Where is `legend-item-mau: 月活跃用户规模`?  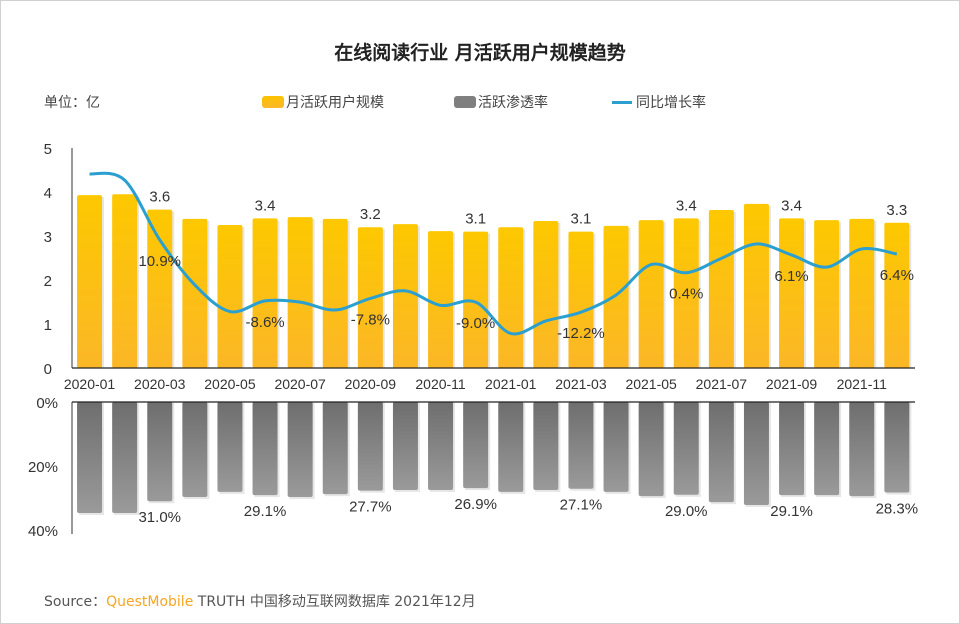 legend-item-mau: 月活跃用户规模 is located at coordinates (323, 102).